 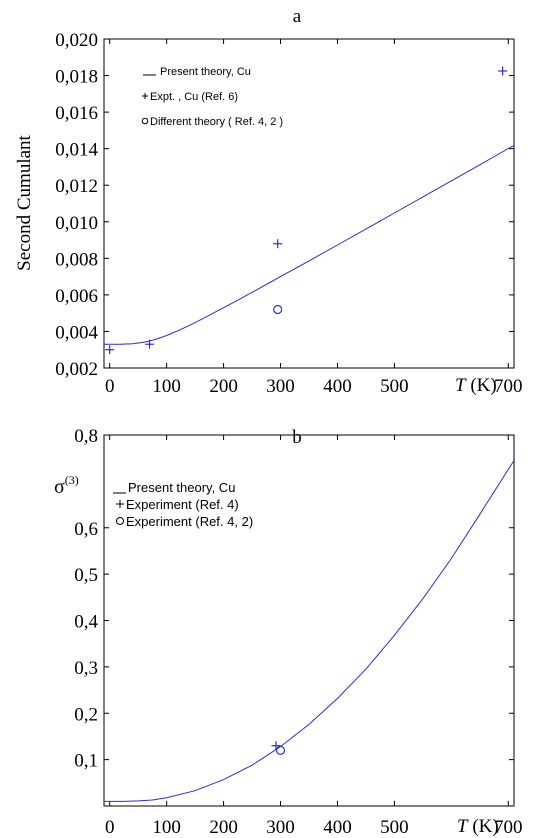 What do you see at coordinates (394, 827) in the screenshot?
I see `chart-b-x-tick-label: 500` at bounding box center [394, 827].